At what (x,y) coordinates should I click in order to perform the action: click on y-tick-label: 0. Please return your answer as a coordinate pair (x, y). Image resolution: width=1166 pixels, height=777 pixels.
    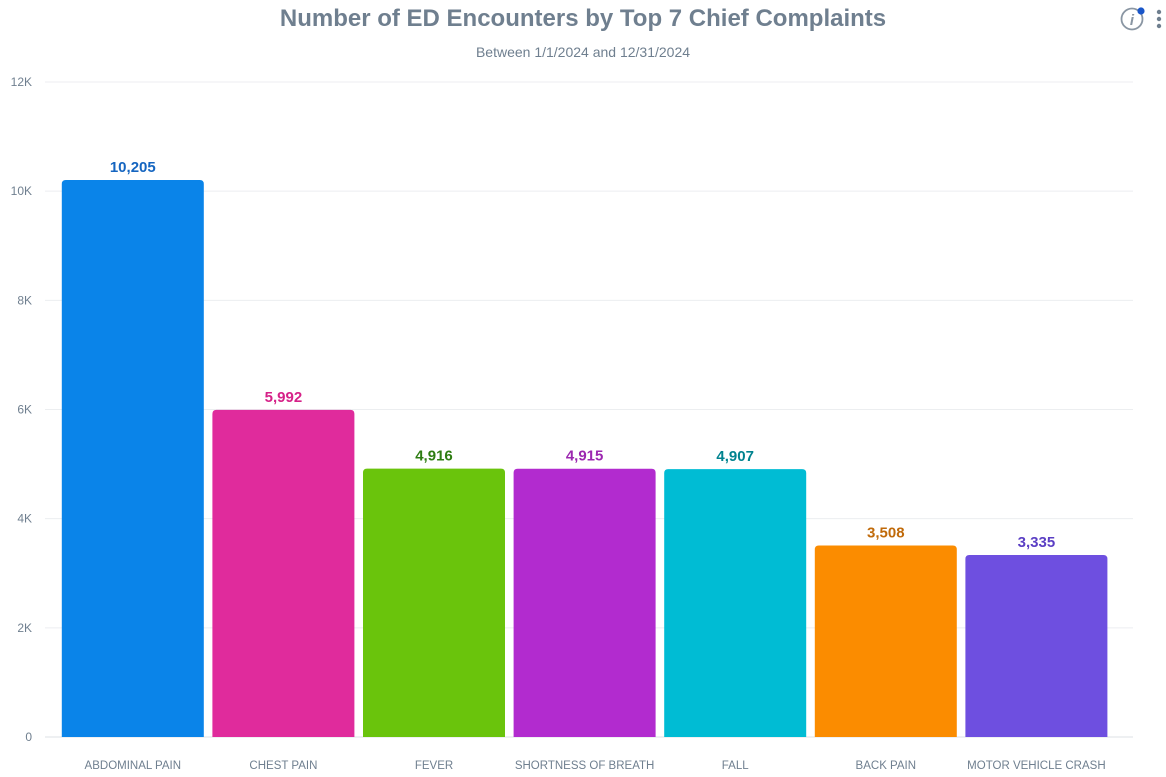
    Looking at the image, I should click on (28, 737).